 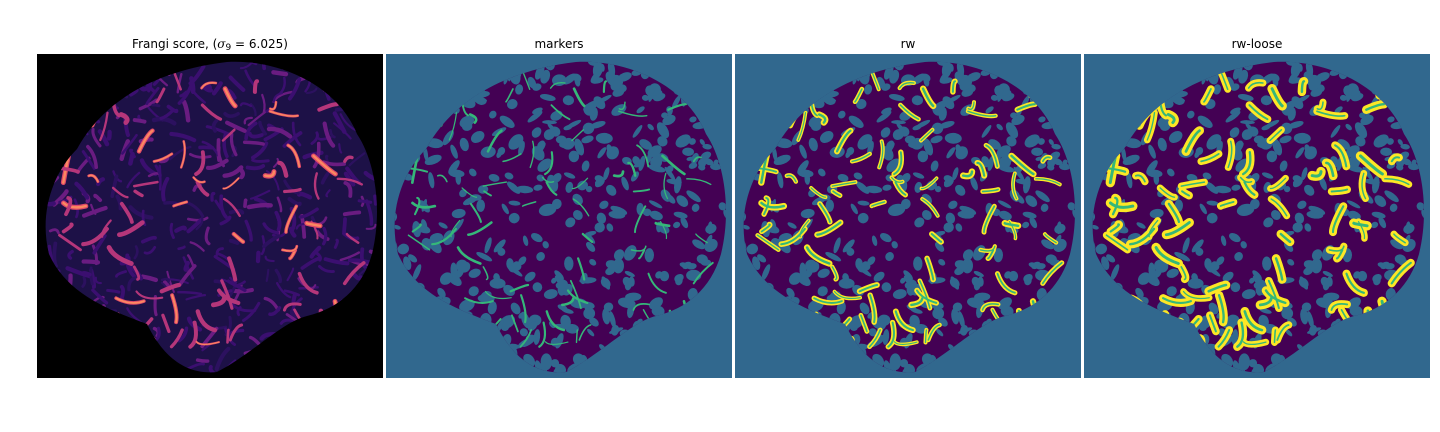 I want to click on panel-title-rw-loose: rw-loose, so click(x=1257, y=44).